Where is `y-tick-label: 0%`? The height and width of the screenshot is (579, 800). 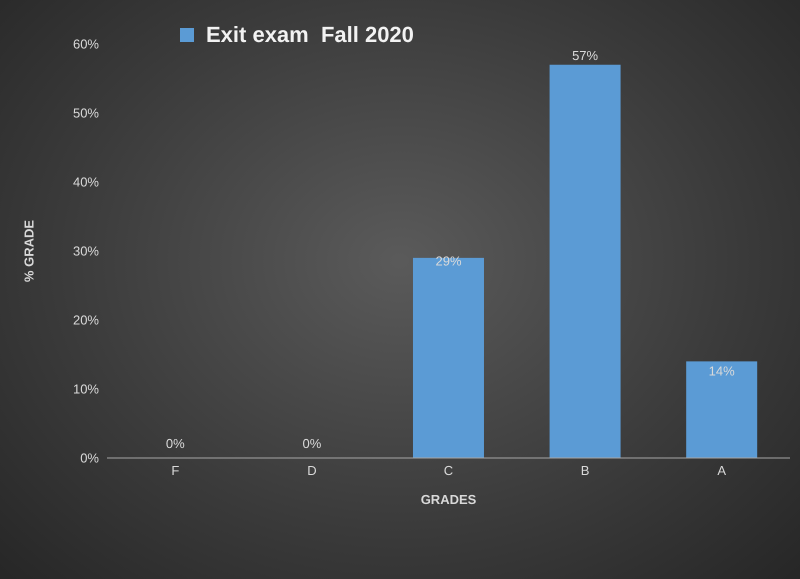 y-tick-label: 0% is located at coordinates (90, 458).